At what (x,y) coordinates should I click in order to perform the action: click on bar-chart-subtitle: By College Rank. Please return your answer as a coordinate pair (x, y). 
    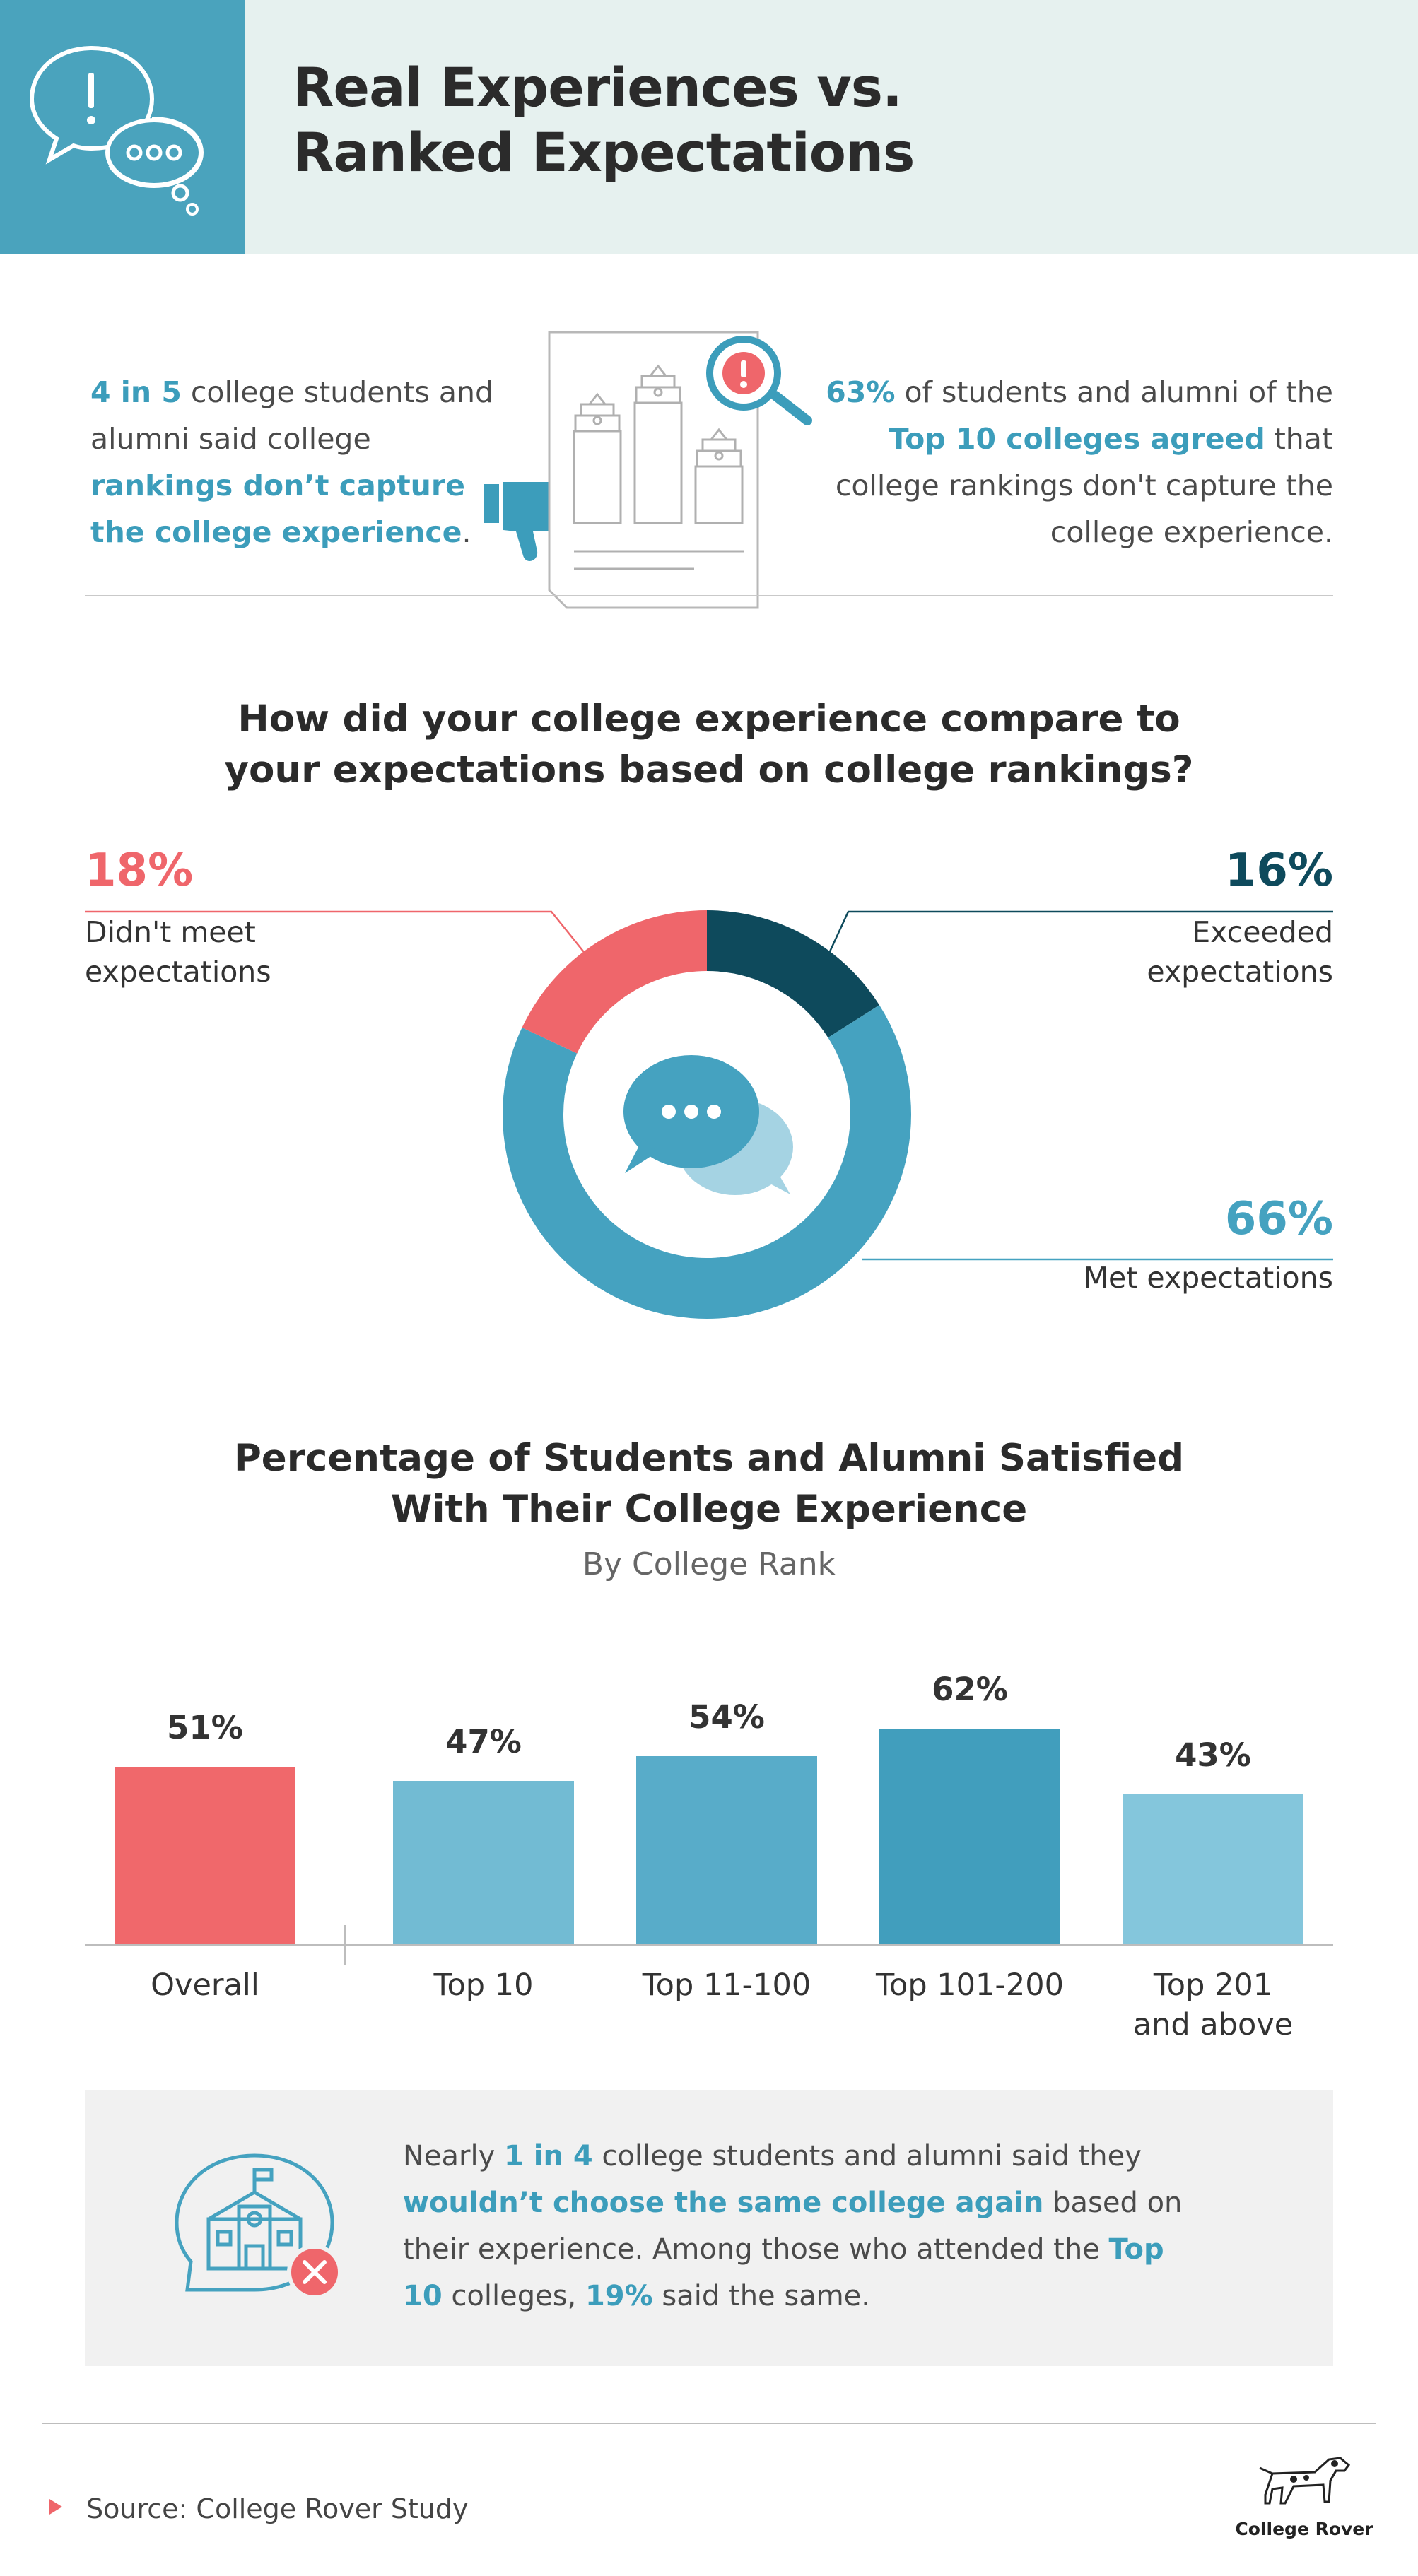
    Looking at the image, I should click on (709, 1564).